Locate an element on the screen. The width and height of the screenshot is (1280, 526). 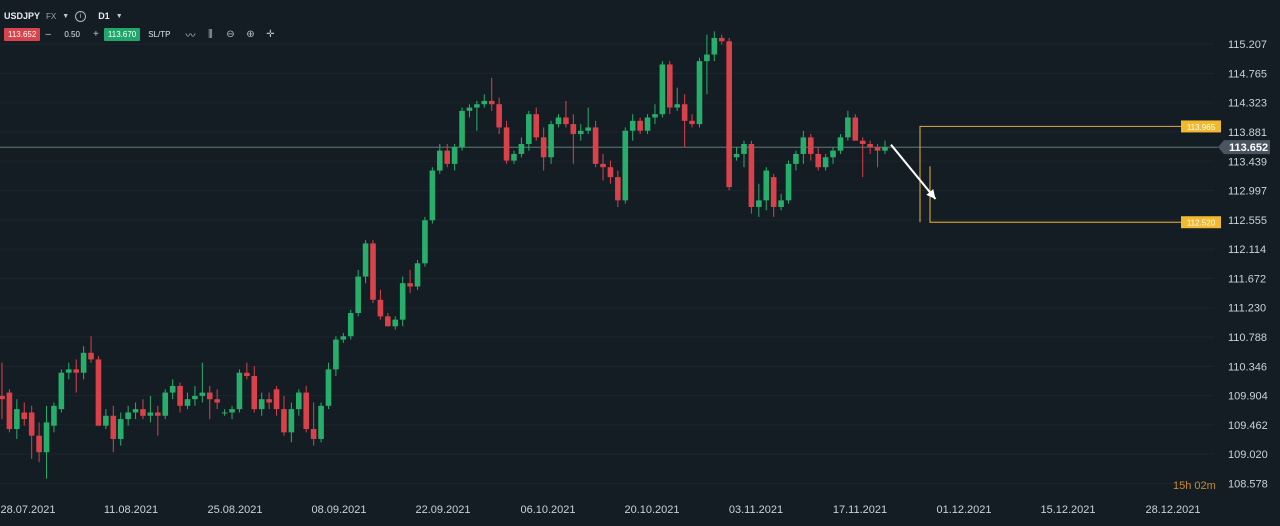
support-price-tag: 112.520 is located at coordinates (1201, 223).